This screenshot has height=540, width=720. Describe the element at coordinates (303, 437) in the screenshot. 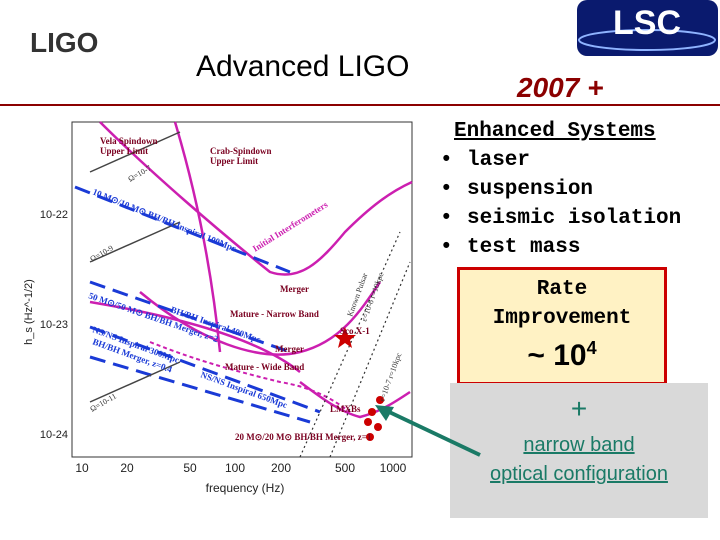

I see `ann-bh-merger-z1-mass: 20 M⊙/20 M⊙ BH/BH Merger, z=1` at that location.